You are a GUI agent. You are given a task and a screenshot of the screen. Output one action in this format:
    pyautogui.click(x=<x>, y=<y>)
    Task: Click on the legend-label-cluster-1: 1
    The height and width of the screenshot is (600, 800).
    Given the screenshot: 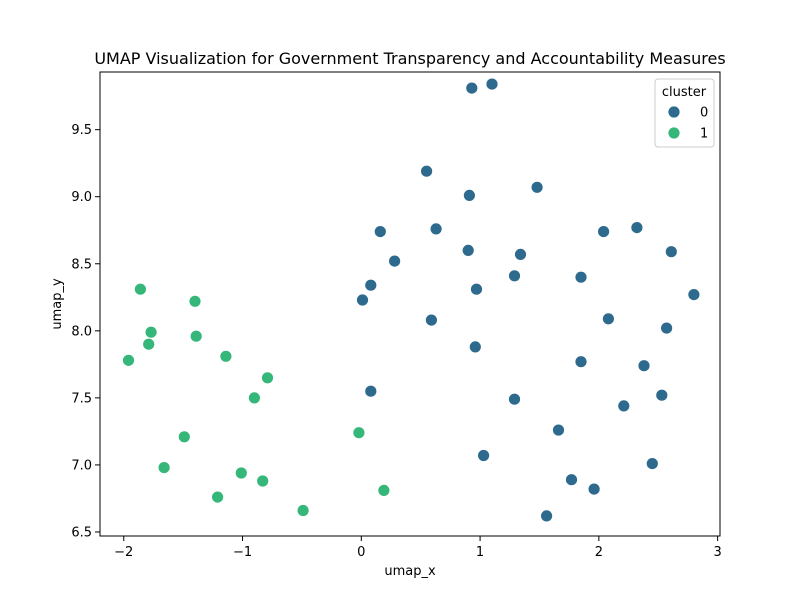 What is the action you would take?
    pyautogui.click(x=704, y=134)
    